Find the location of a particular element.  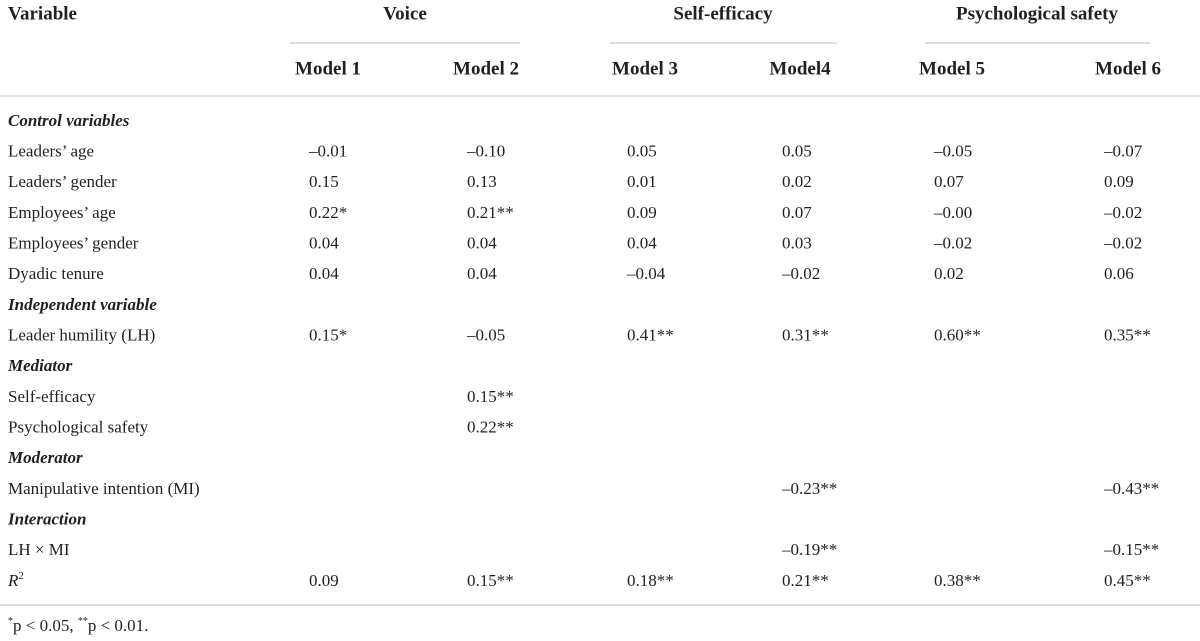

model-header: Model 6 is located at coordinates (1128, 68).